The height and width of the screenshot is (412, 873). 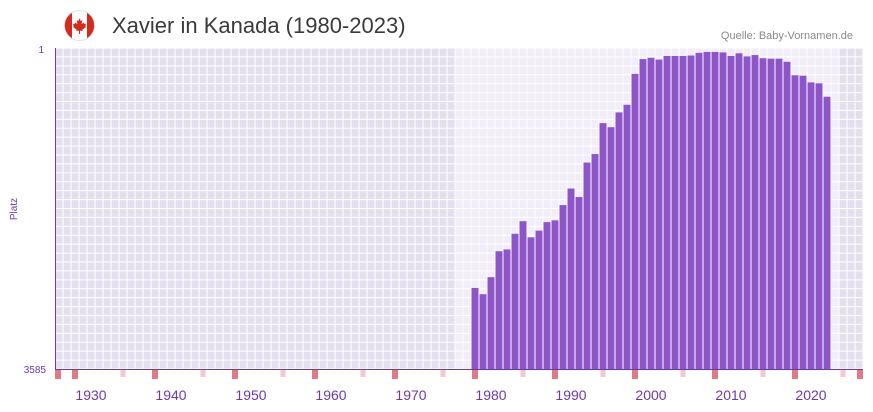 I want to click on bar-2017, so click(x=787, y=215).